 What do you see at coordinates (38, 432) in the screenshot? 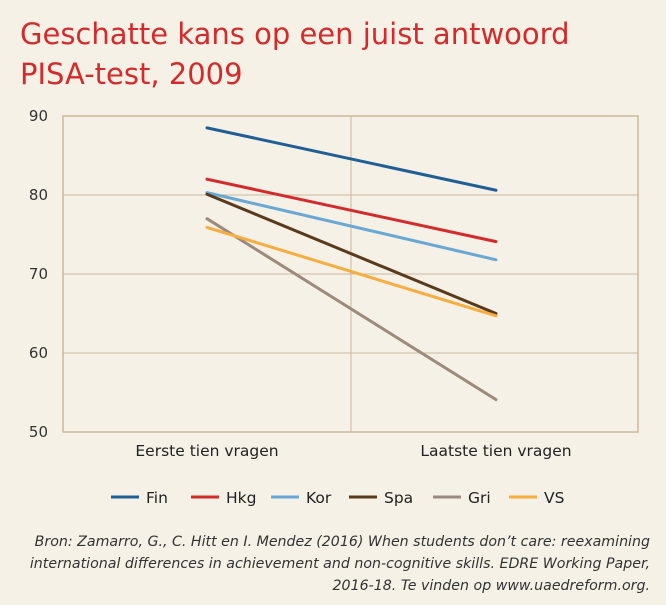
I see `y-tick-label: 50` at bounding box center [38, 432].